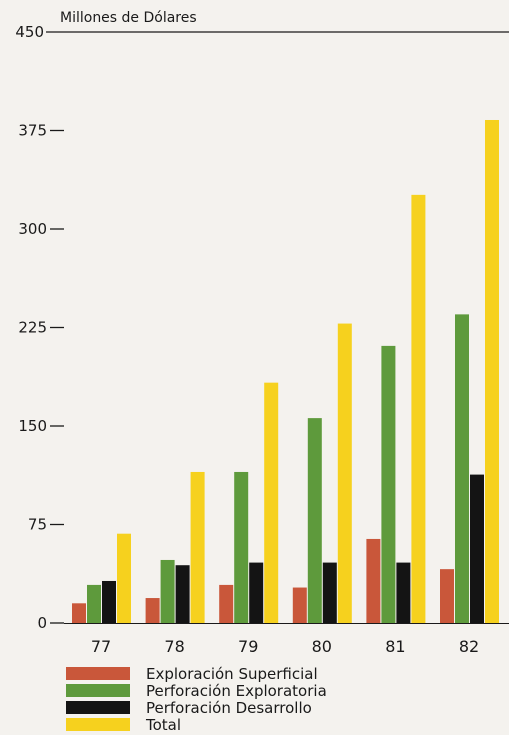 This screenshot has width=509, height=735. Describe the element at coordinates (101, 646) in the screenshot. I see `x-tick-label: 77` at that location.